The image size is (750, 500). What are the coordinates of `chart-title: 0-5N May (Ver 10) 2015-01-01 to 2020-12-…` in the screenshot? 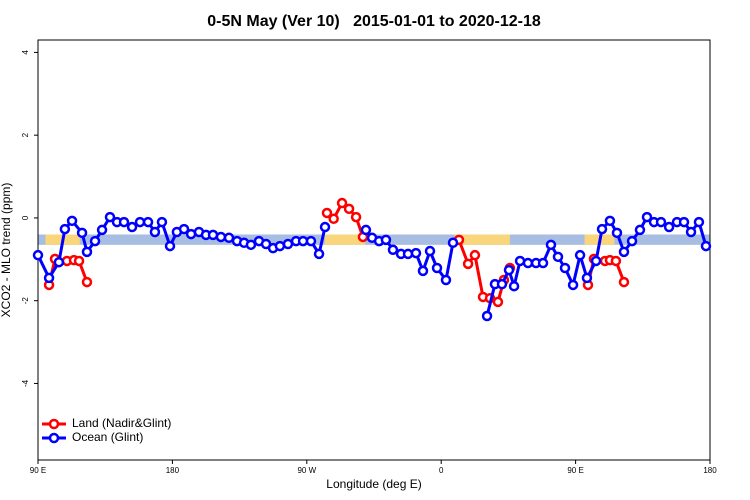 It's located at (374, 21).